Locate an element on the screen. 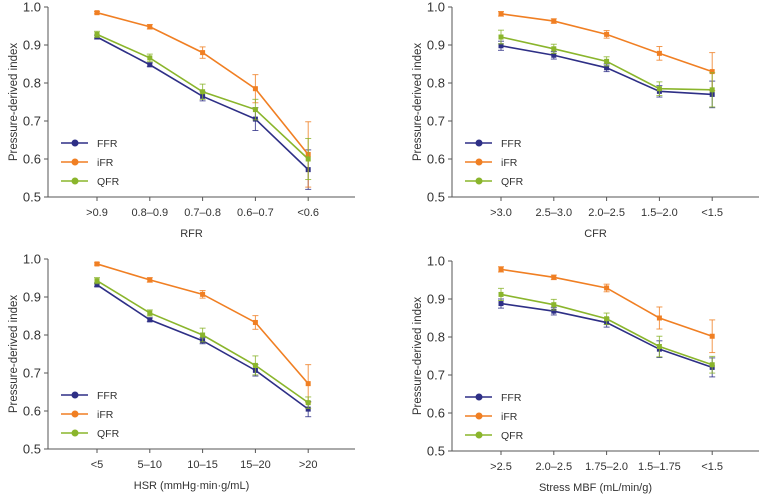 Image resolution: width=766 pixels, height=496 pixels. x-tick-label: >3.0 is located at coordinates (501, 213).